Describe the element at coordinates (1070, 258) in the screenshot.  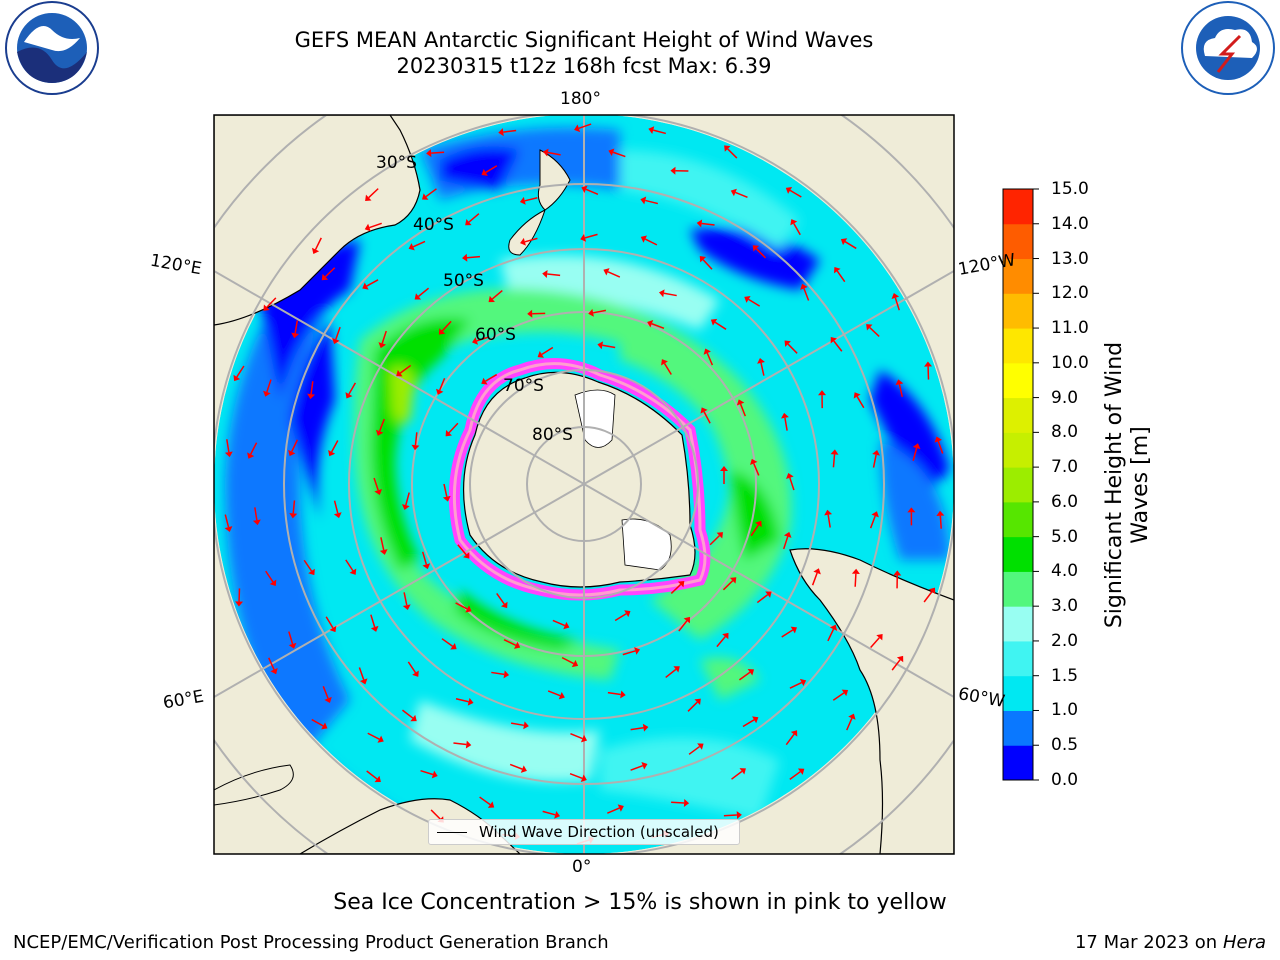
I see `colorbar-tick-label: 13.0` at that location.